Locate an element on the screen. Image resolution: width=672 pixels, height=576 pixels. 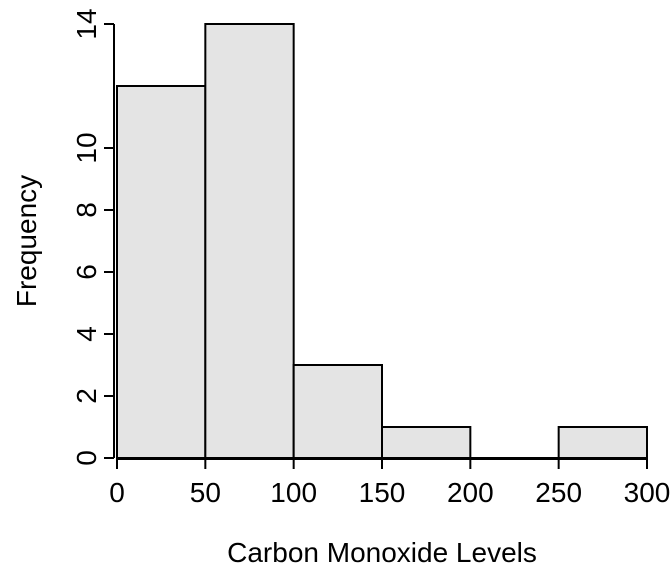
y-tick-label-6: 14 is located at coordinates (86, 23).